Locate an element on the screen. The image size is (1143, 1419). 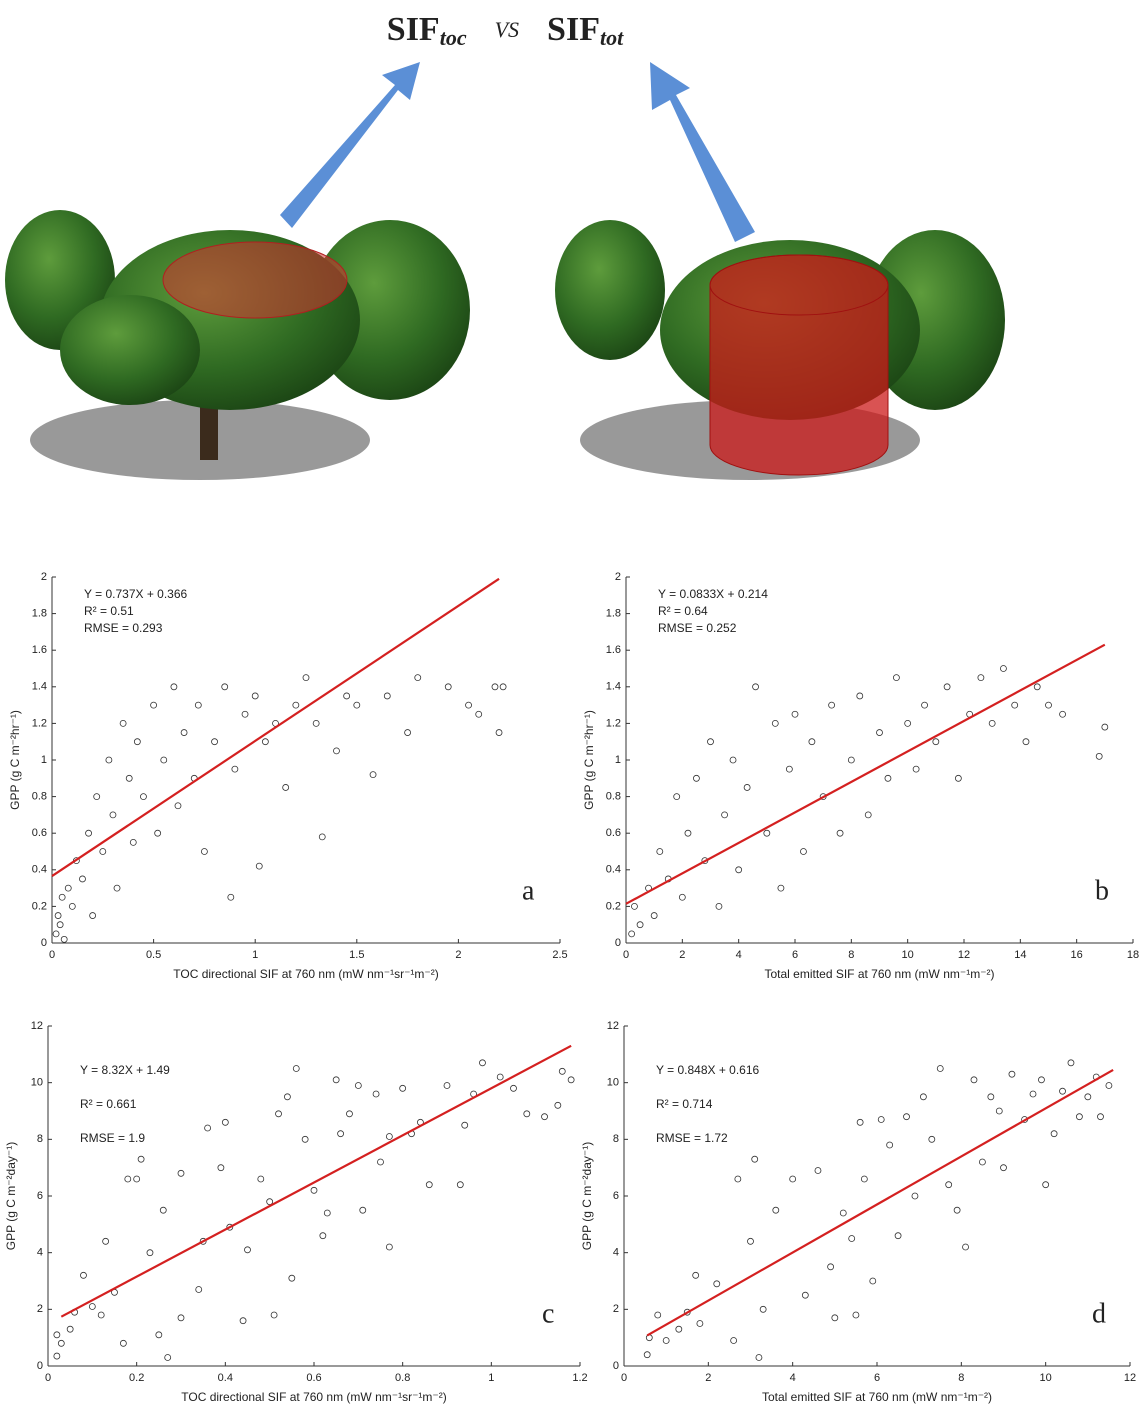
x-tick-label: 8 is located at coordinates (851, 955).